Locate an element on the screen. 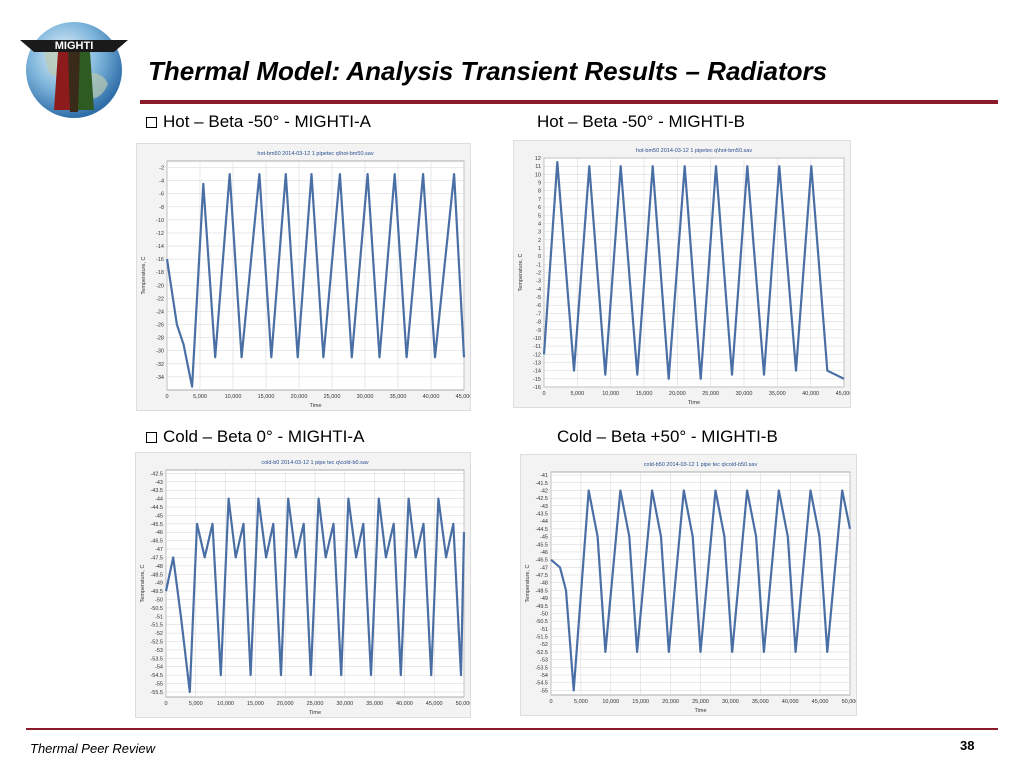  y-tick-label: 0 is located at coordinates (539, 257).